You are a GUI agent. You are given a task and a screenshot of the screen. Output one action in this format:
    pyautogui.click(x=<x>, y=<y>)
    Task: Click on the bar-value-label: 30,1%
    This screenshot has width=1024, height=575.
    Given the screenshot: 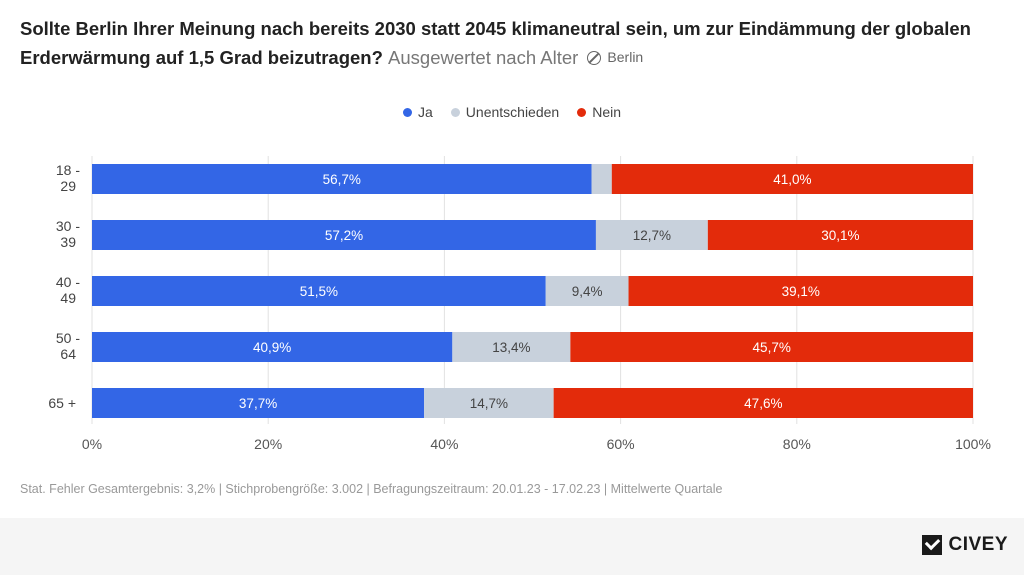 What is the action you would take?
    pyautogui.click(x=840, y=235)
    